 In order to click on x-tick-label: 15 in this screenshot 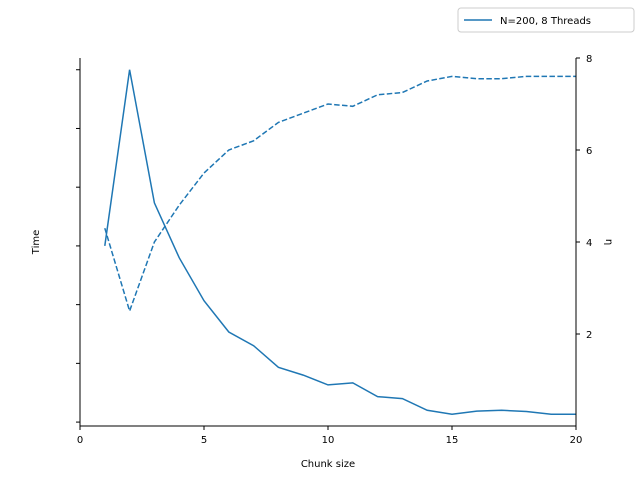, I will do `click(452, 440)`.